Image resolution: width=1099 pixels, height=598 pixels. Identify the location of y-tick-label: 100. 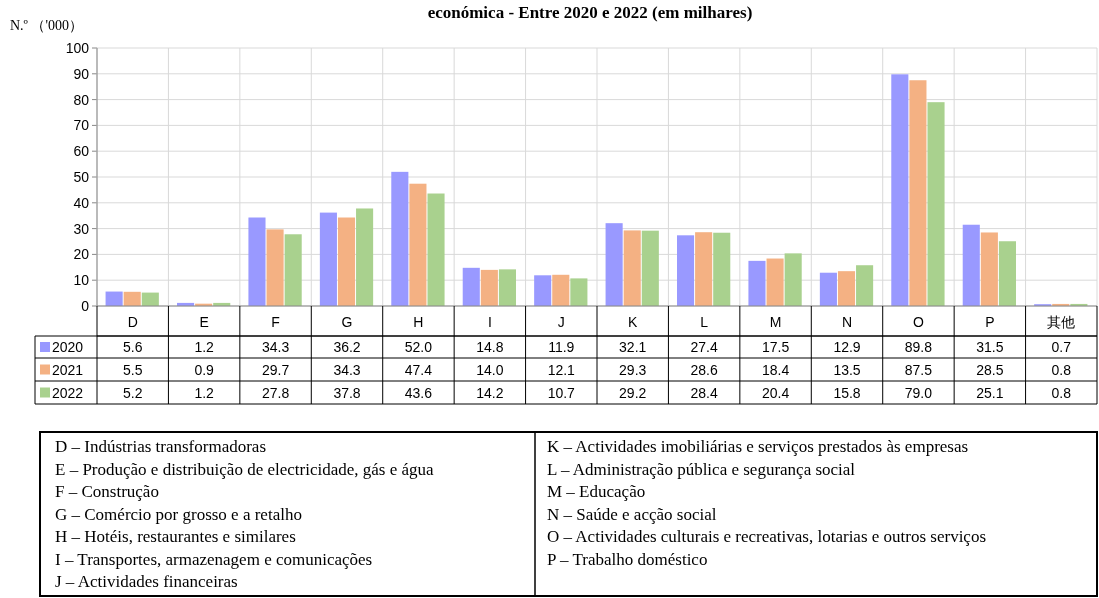
(77, 48).